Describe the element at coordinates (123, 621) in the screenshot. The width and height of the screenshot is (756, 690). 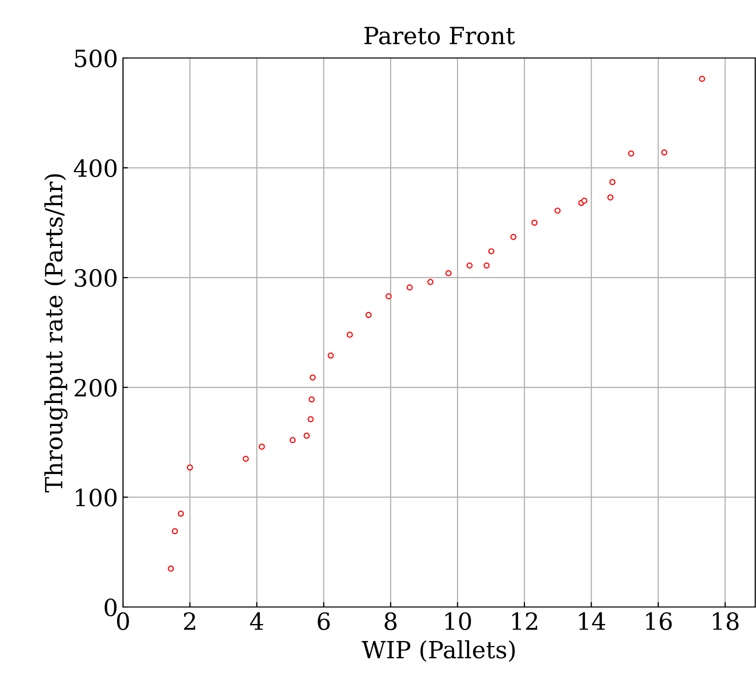
I see `x-tick-label: 0` at that location.